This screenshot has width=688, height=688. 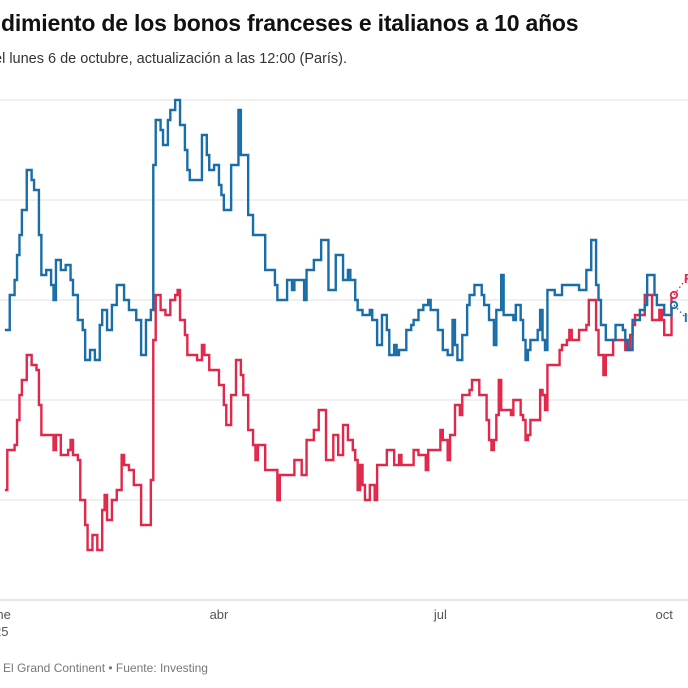 I want to click on x-axis-ticks: ene 2025 abr jul oct, so click(x=336, y=623).